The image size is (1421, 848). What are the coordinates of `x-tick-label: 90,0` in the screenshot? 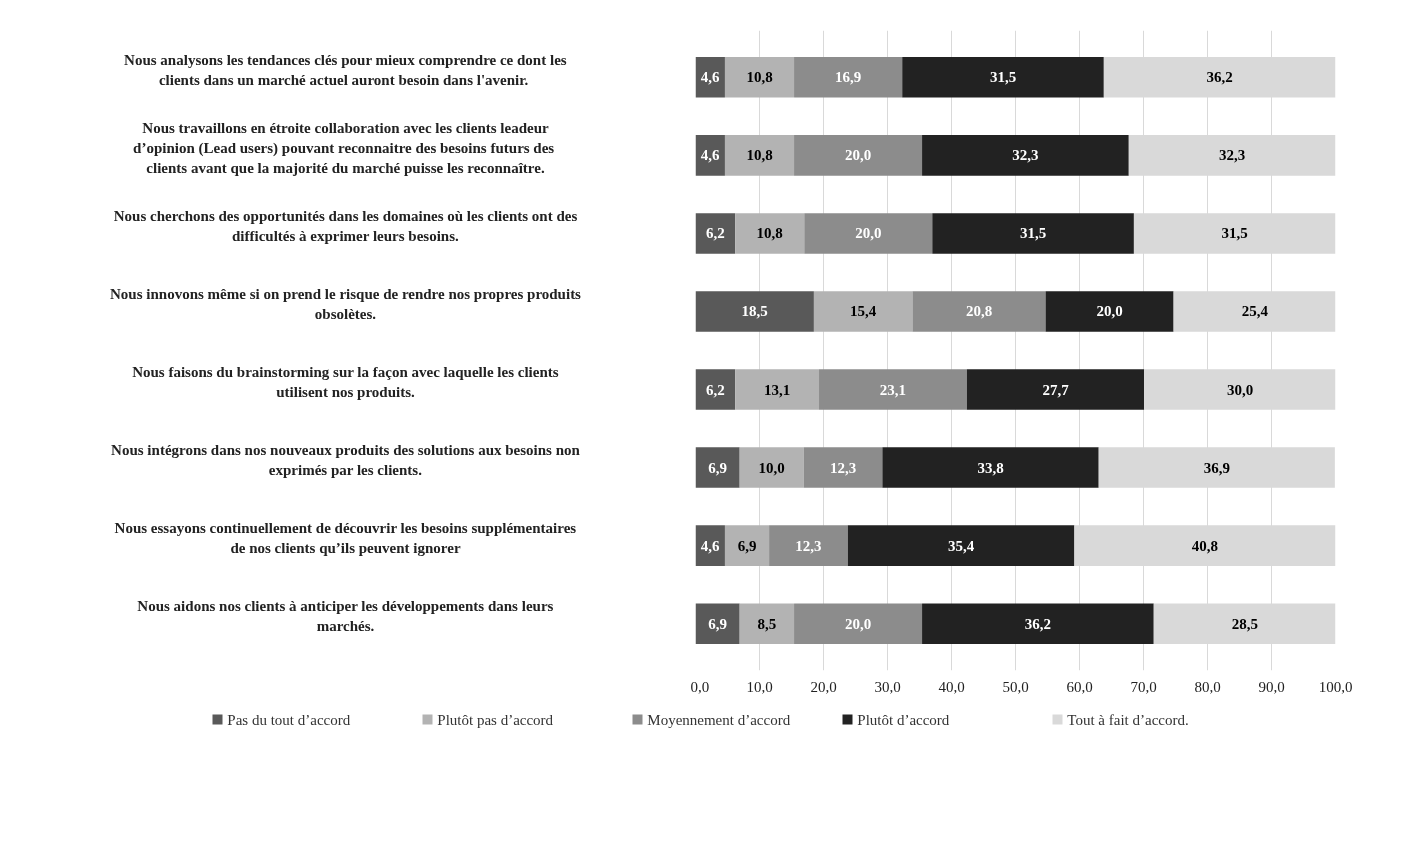 It's located at (1271, 686).